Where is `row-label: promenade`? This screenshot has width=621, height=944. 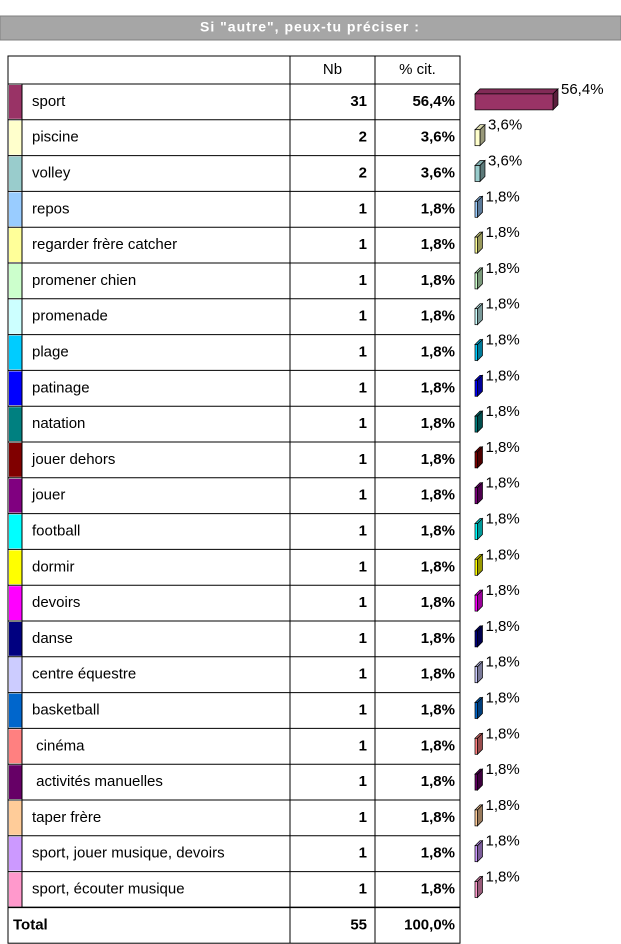 row-label: promenade is located at coordinates (70, 316).